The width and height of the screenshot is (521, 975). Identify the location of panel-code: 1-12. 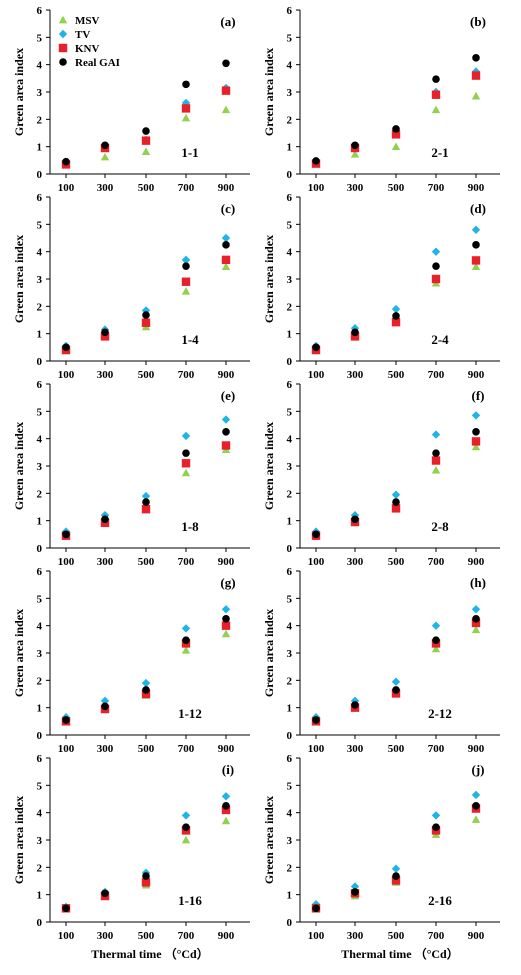
(190, 713).